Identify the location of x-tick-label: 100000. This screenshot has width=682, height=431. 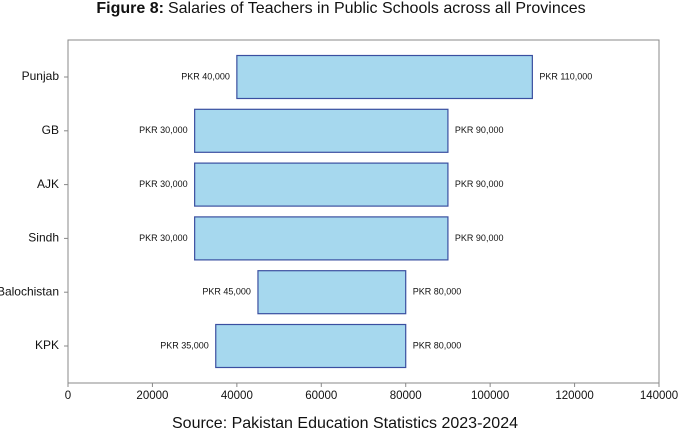
(490, 396).